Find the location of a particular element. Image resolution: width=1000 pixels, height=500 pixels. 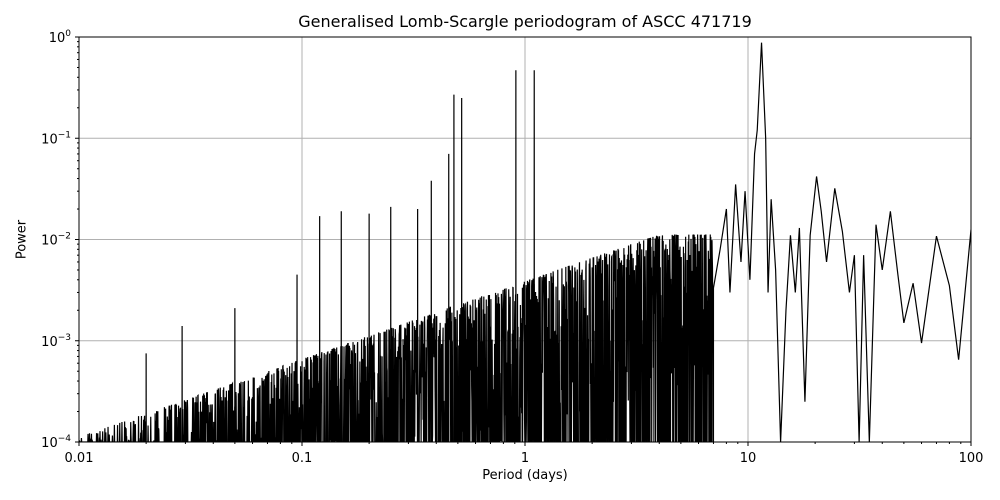

x-axis-label: Period (days) is located at coordinates (525, 475).